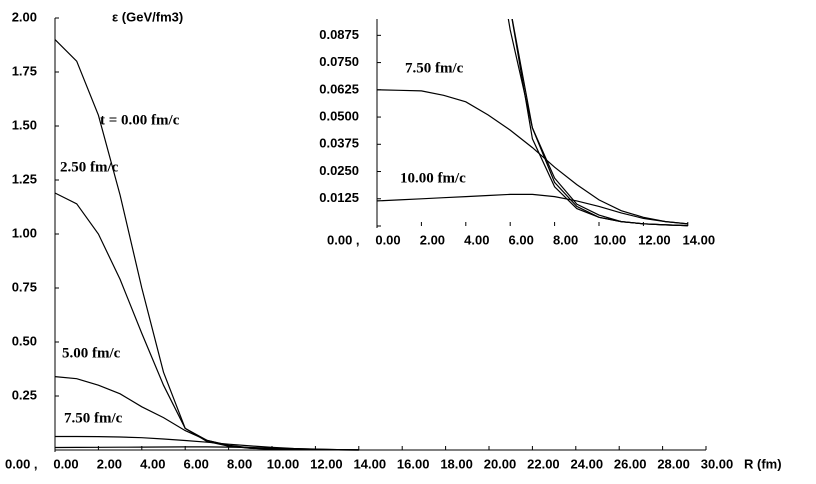 The height and width of the screenshot is (484, 816). I want to click on y-tick-label: 1.00, so click(24, 232).